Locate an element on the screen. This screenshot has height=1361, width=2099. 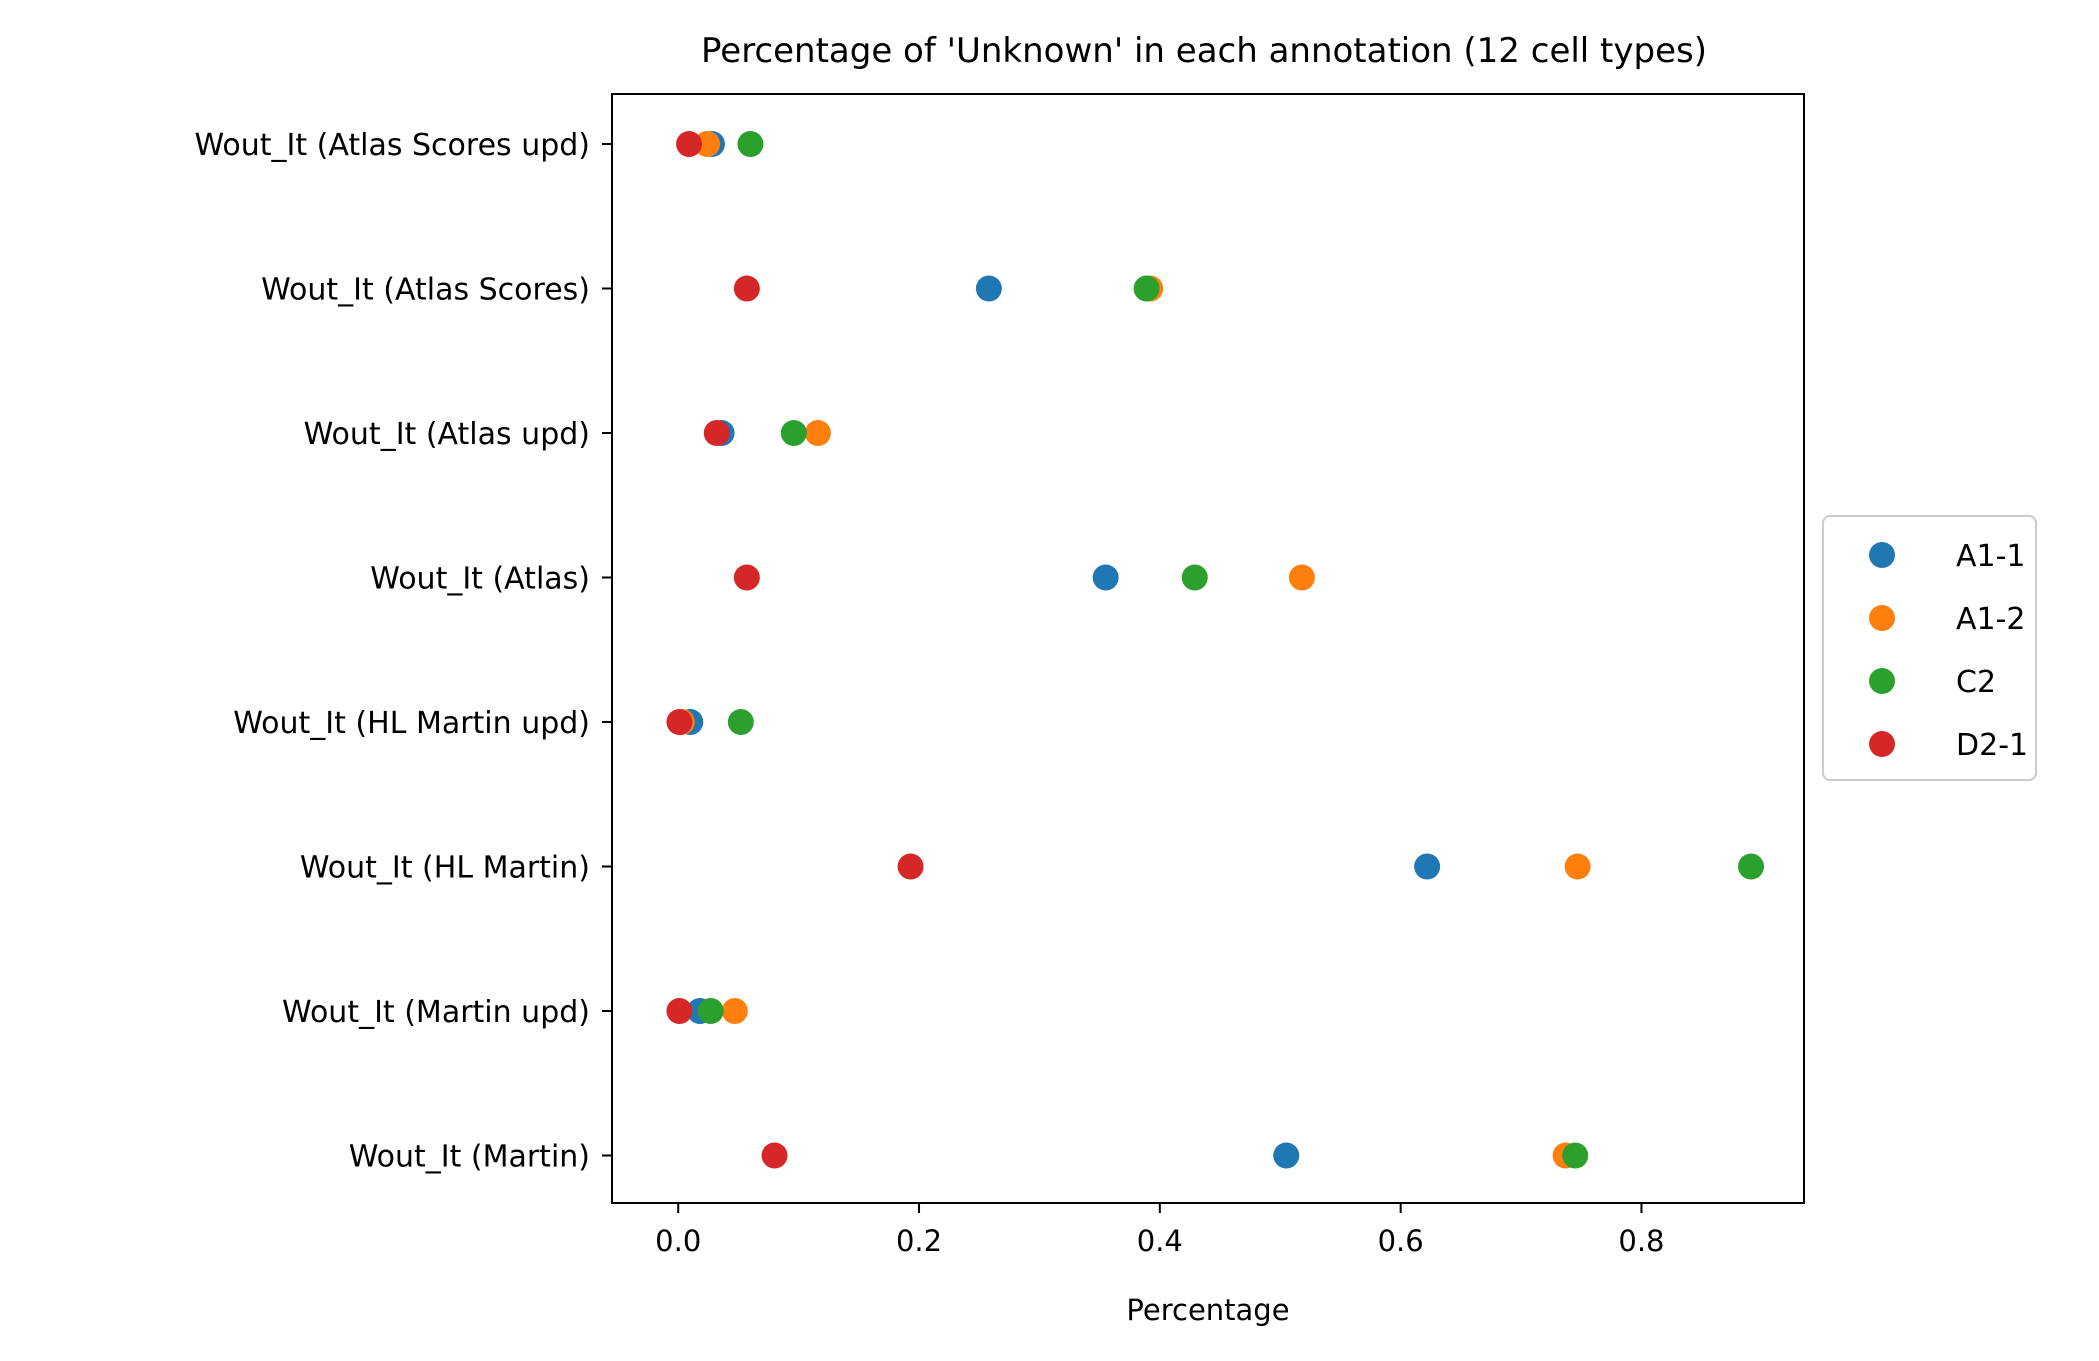
legend-box is located at coordinates (1929, 648).